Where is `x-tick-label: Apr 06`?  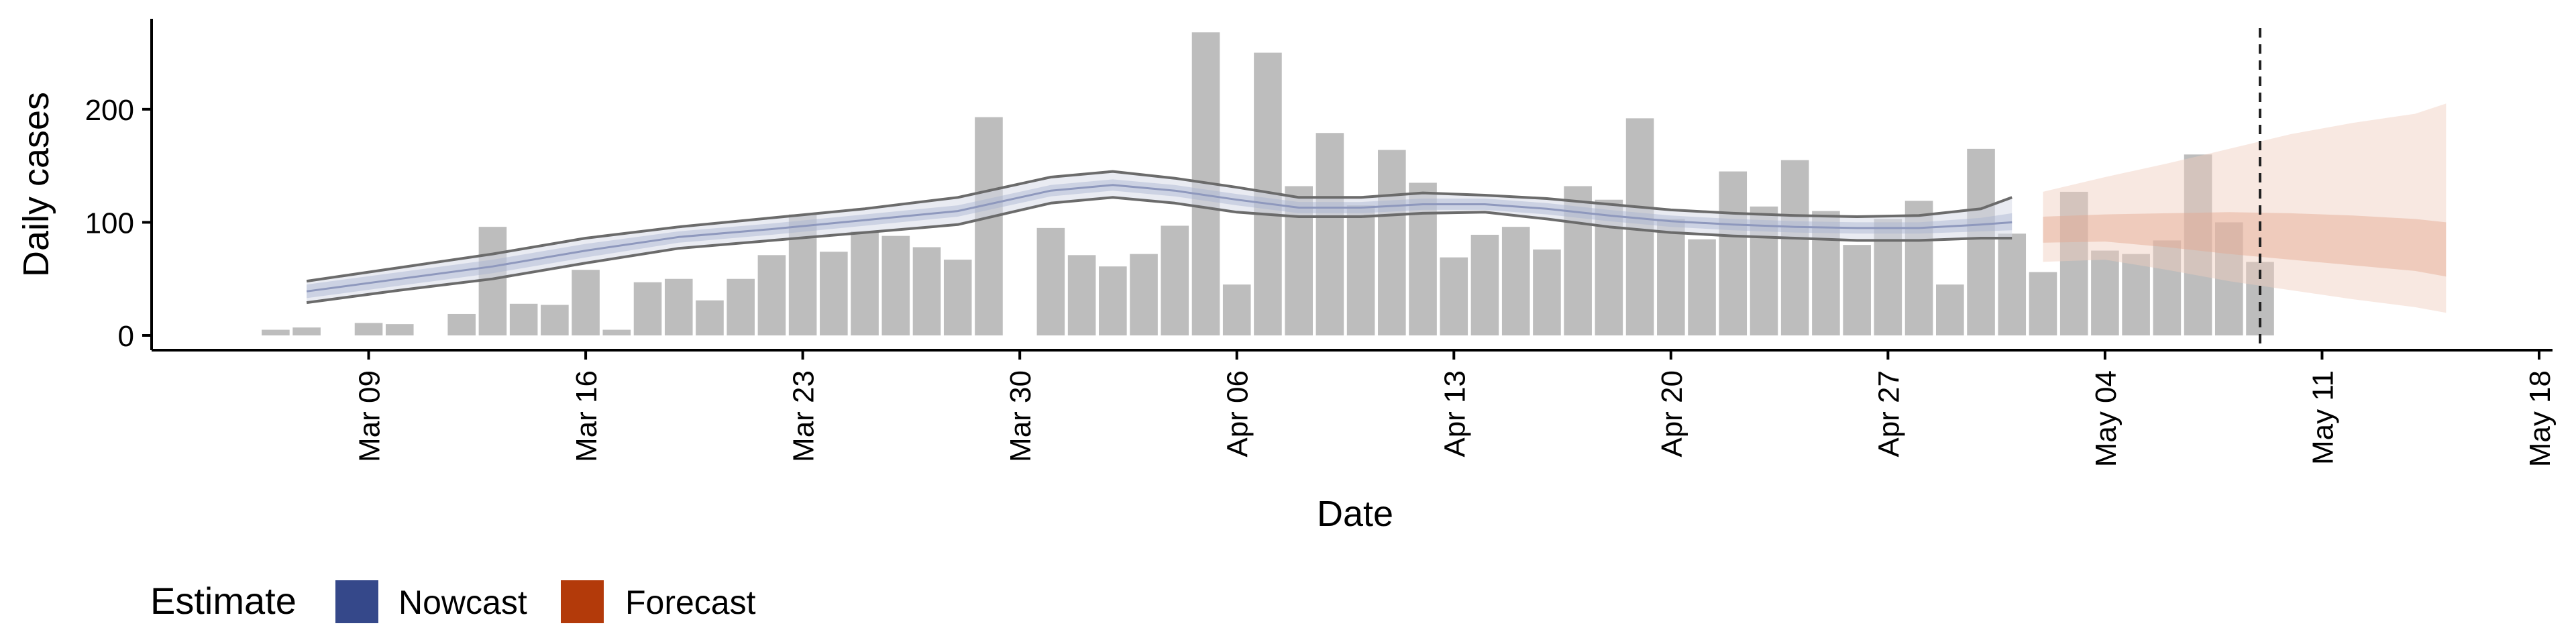
x-tick-label: Apr 06 is located at coordinates (1238, 414).